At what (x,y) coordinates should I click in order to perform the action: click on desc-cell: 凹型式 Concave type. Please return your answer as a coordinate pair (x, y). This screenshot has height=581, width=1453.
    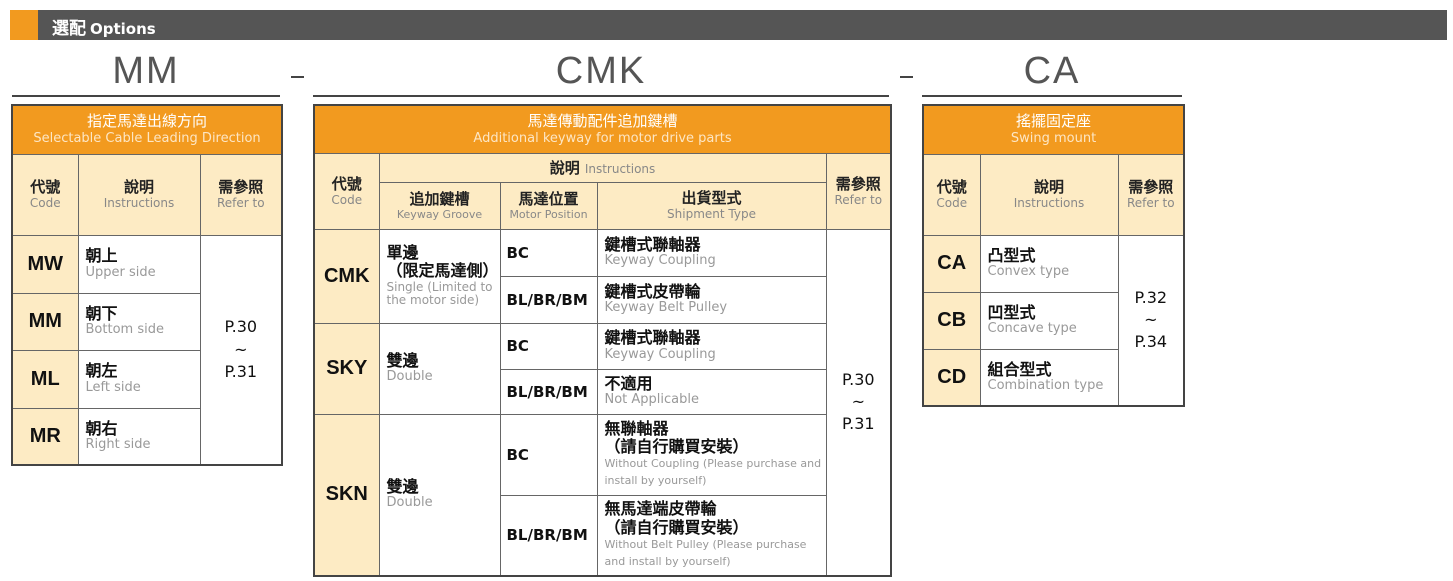
    Looking at the image, I should click on (1049, 320).